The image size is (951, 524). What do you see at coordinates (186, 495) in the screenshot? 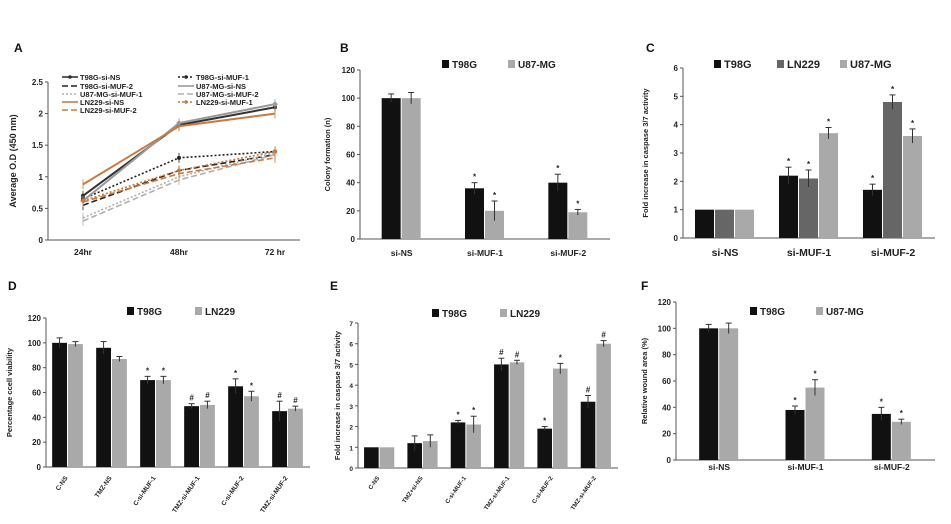
I see `x-tick-label: TMZ-si-MUF-1` at bounding box center [186, 495].